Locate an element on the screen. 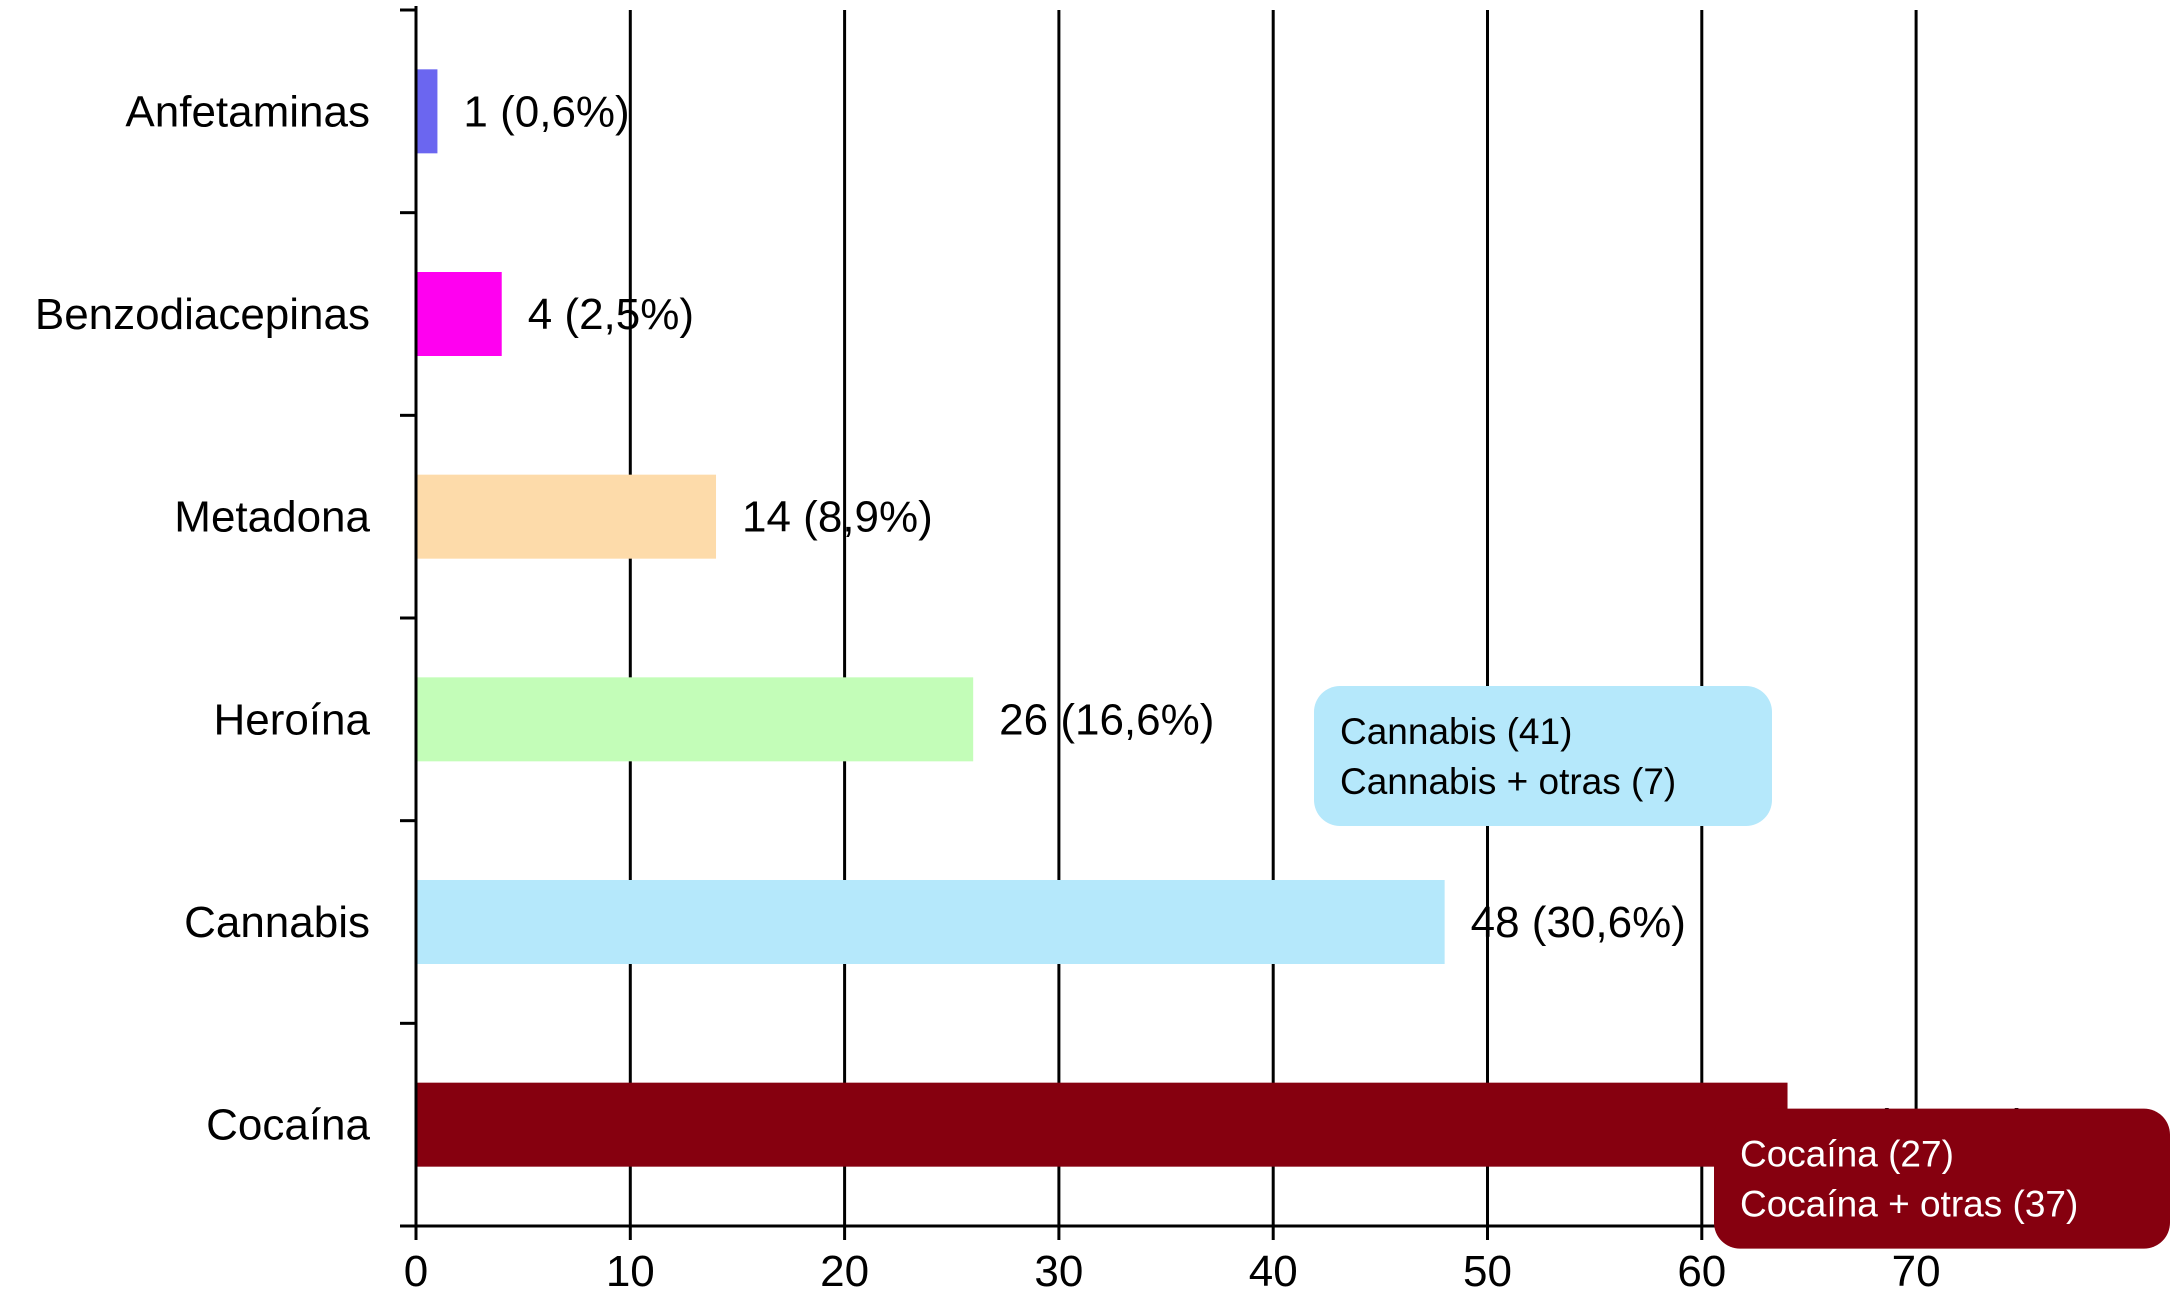 This screenshot has width=2174, height=1306. category-label-cocaina: Cocaína is located at coordinates (288, 1125).